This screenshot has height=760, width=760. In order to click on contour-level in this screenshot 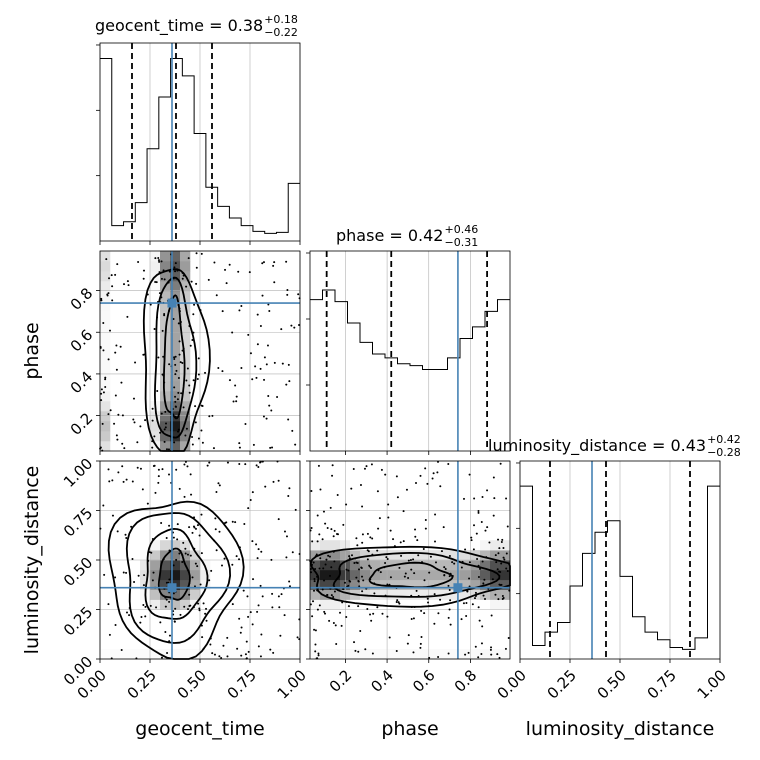, I will do `click(416, 574)`.